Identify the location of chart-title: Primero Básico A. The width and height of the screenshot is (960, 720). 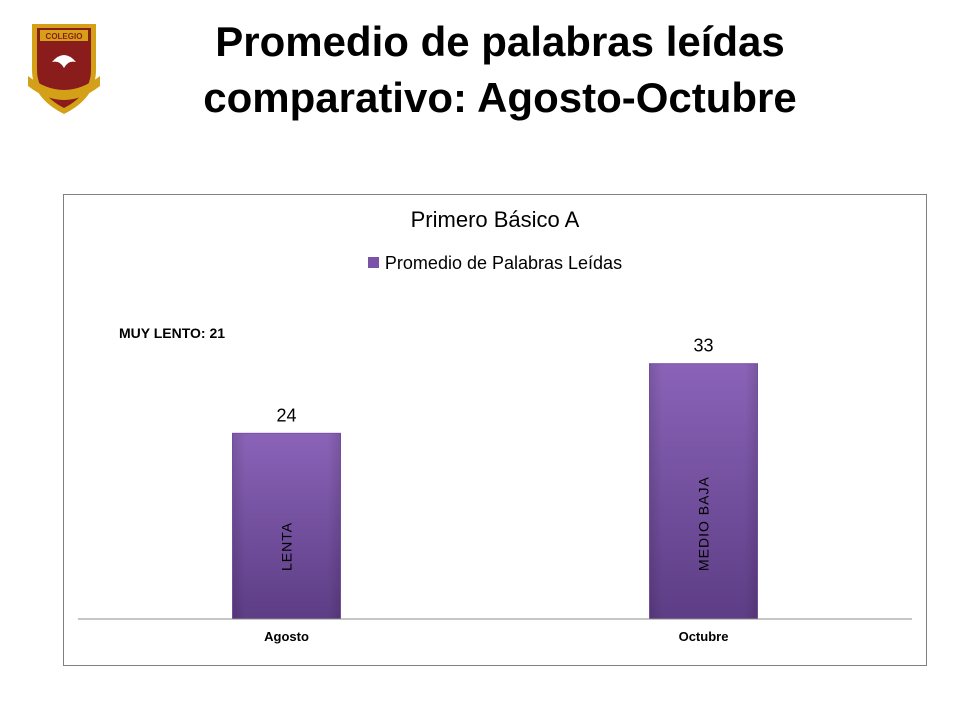
(495, 219).